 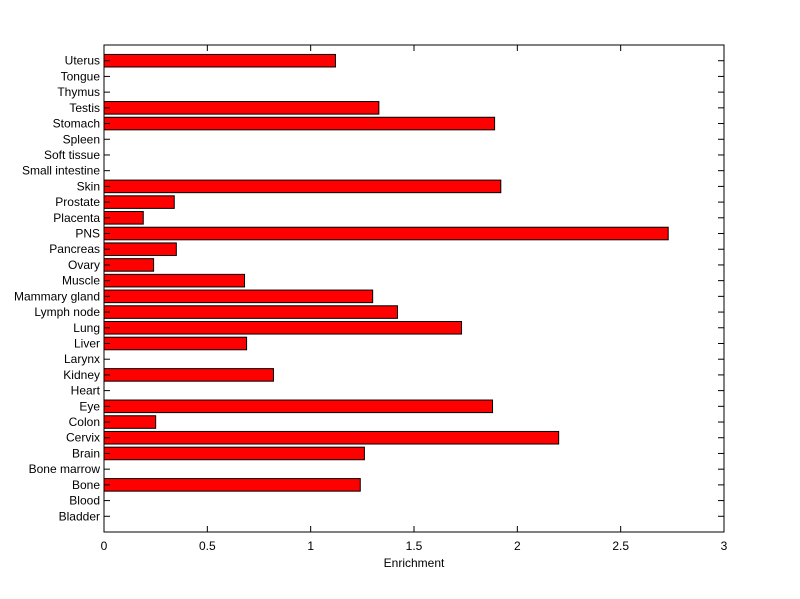 What do you see at coordinates (61, 171) in the screenshot?
I see `y-tick-label-small-intestine: Small intestine` at bounding box center [61, 171].